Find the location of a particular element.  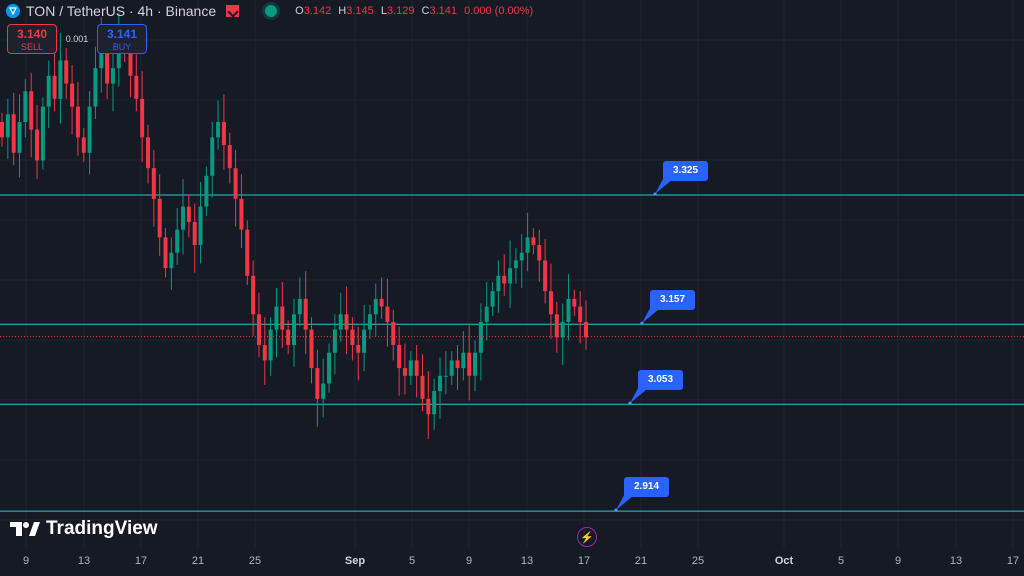

sell-button: 3.140 SELL is located at coordinates (32, 39).